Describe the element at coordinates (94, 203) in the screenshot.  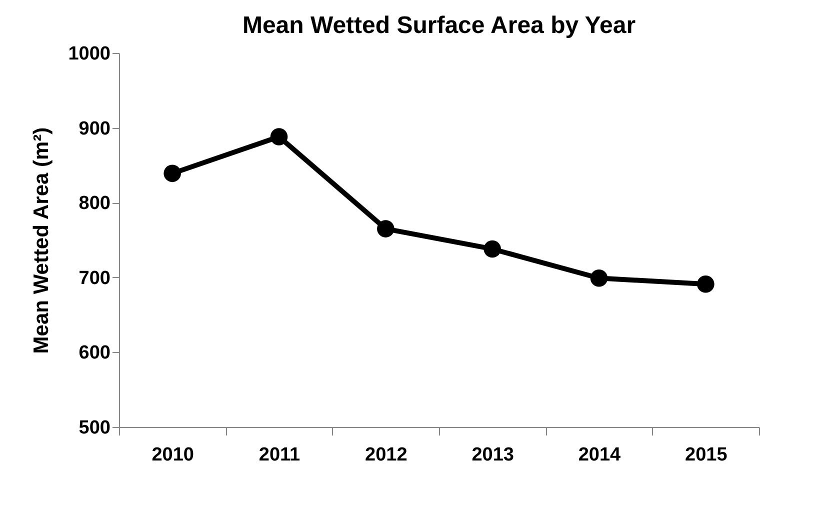
I see `y-tick-label: 800` at that location.